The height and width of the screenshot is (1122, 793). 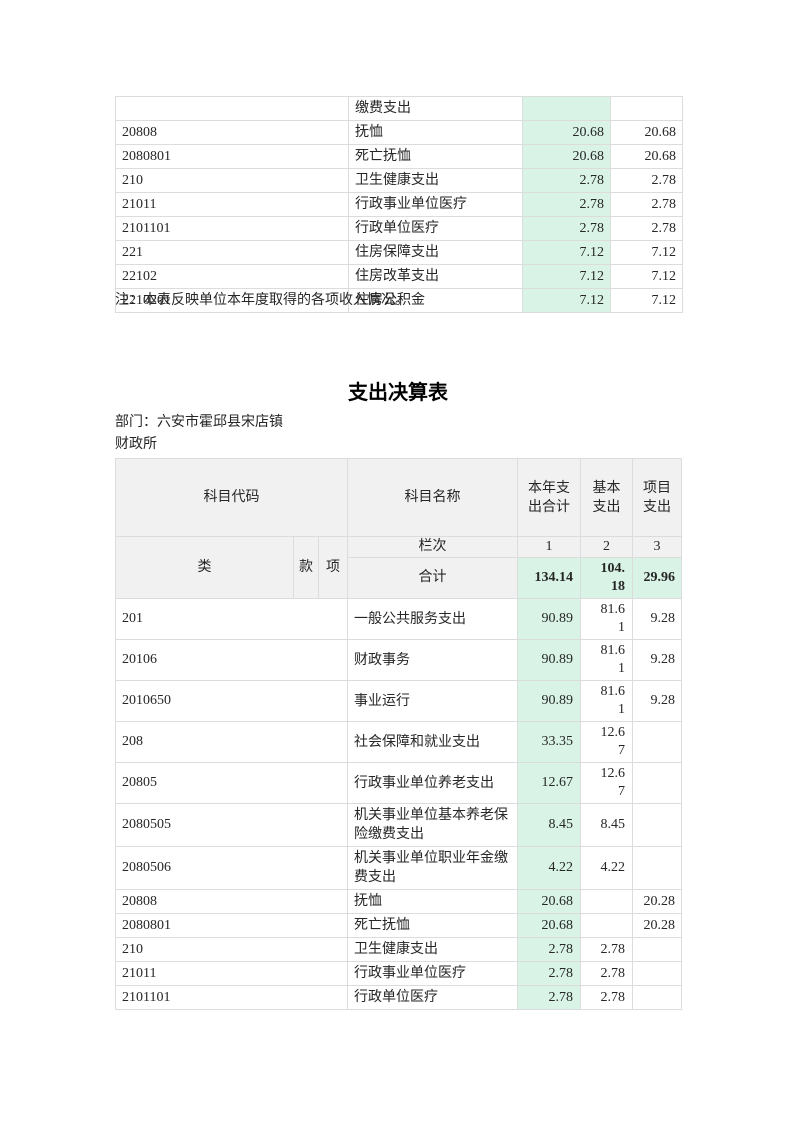 I want to click on table-row: 缴费支出, so click(x=399, y=108).